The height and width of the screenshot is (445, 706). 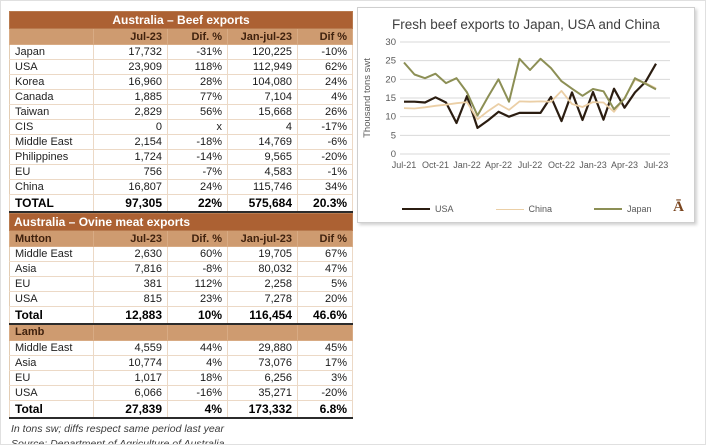 What do you see at coordinates (130, 347) in the screenshot?
I see `value-cell: 4,559` at bounding box center [130, 347].